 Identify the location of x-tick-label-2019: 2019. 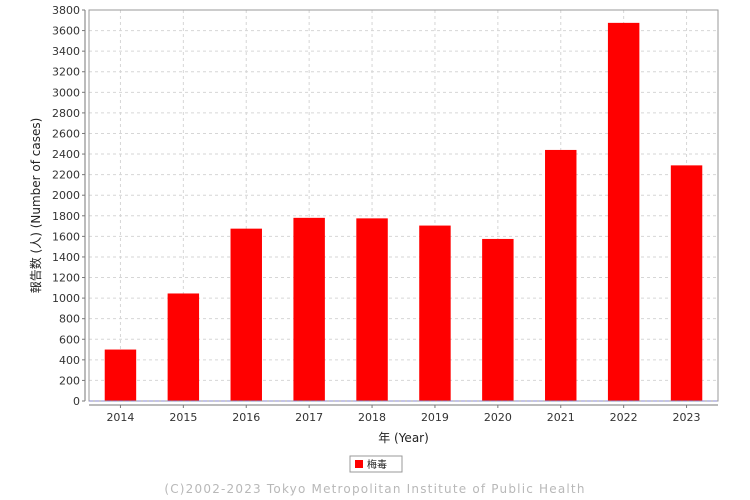
(435, 417).